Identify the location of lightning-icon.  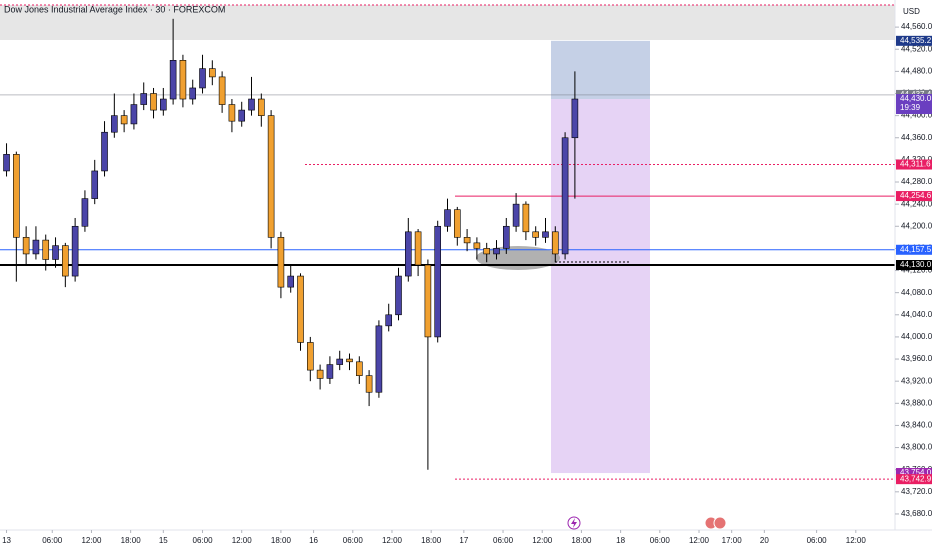
(574, 523).